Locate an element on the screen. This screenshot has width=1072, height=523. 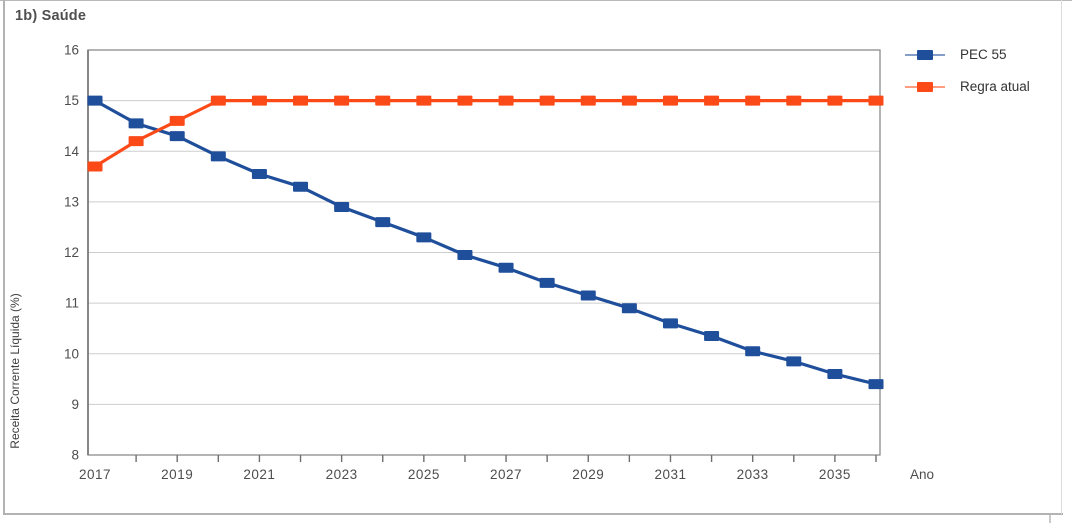
figure-title: 1b) Saúde is located at coordinates (51, 16).